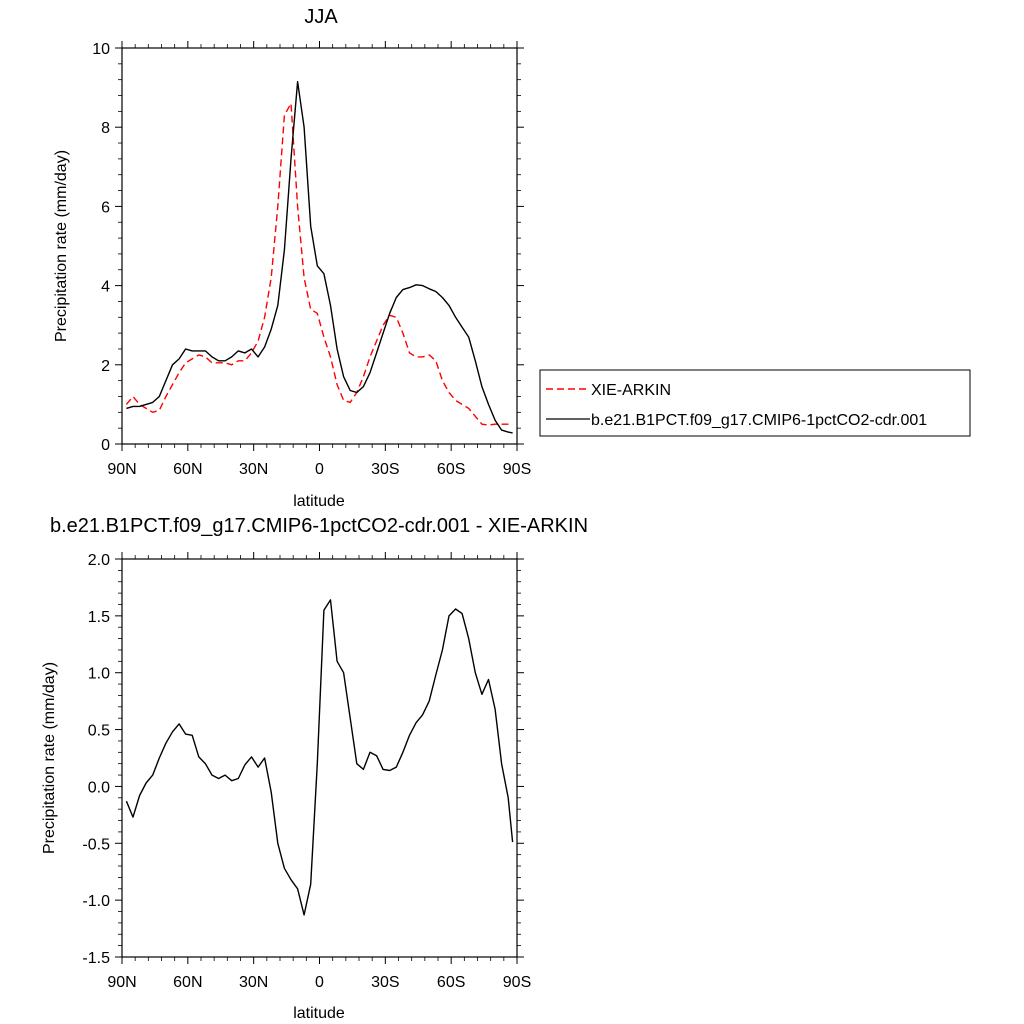 This screenshot has height=1024, width=1024. Describe the element at coordinates (105, 207) in the screenshot. I see `y-tick-label: 6` at that location.